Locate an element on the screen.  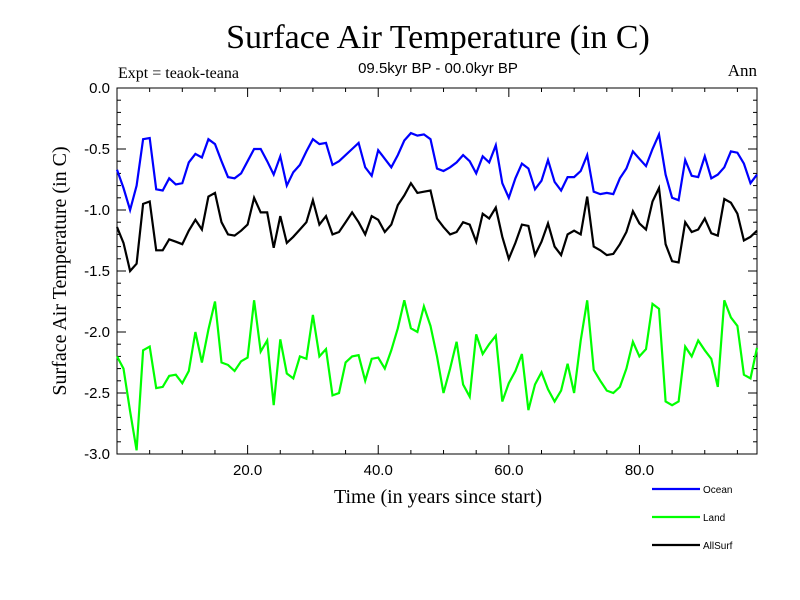
y-axis-title: Surface Air Temperature (in C) is located at coordinates (60, 270).